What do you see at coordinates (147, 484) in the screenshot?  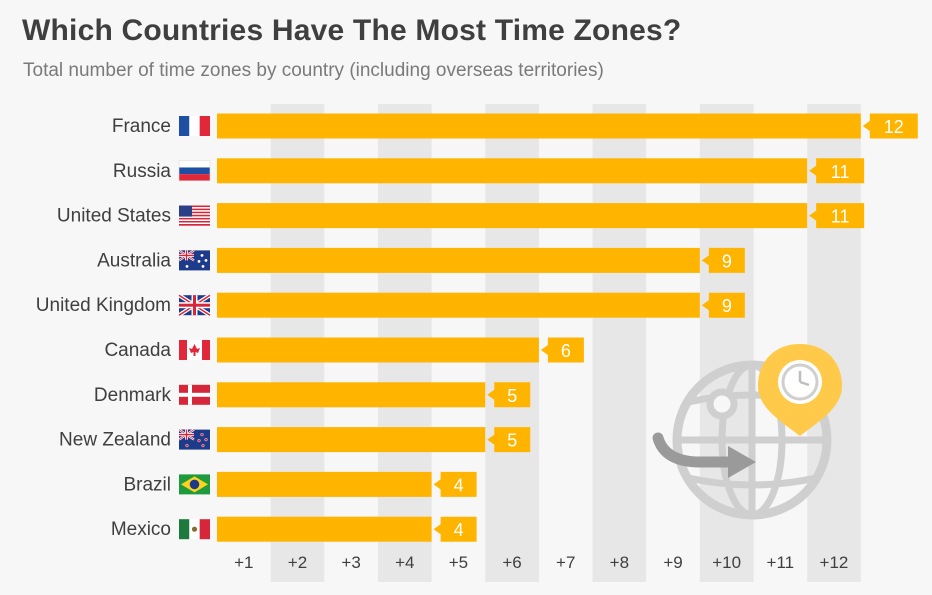 I see `category-label: Brazil` at bounding box center [147, 484].